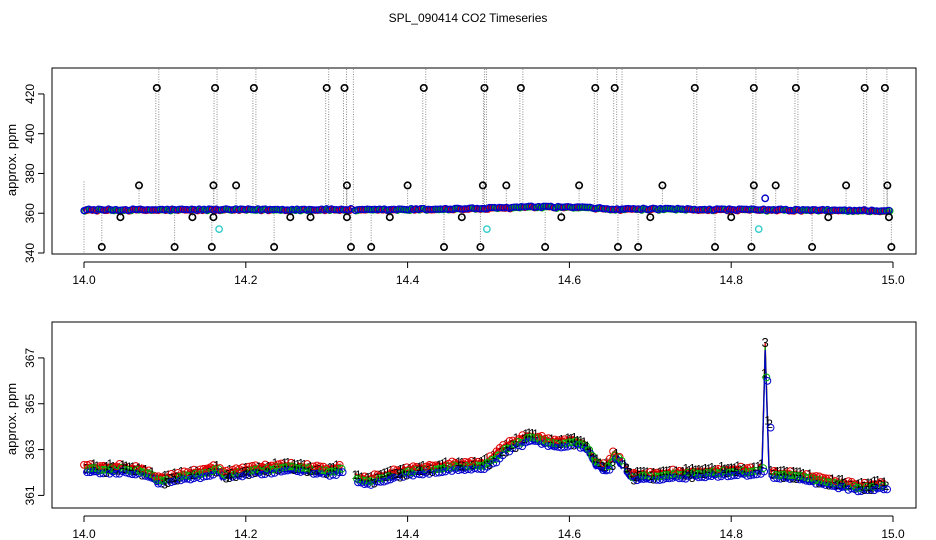  Describe the element at coordinates (30, 358) in the screenshot. I see `y-tick-label: 367` at that location.